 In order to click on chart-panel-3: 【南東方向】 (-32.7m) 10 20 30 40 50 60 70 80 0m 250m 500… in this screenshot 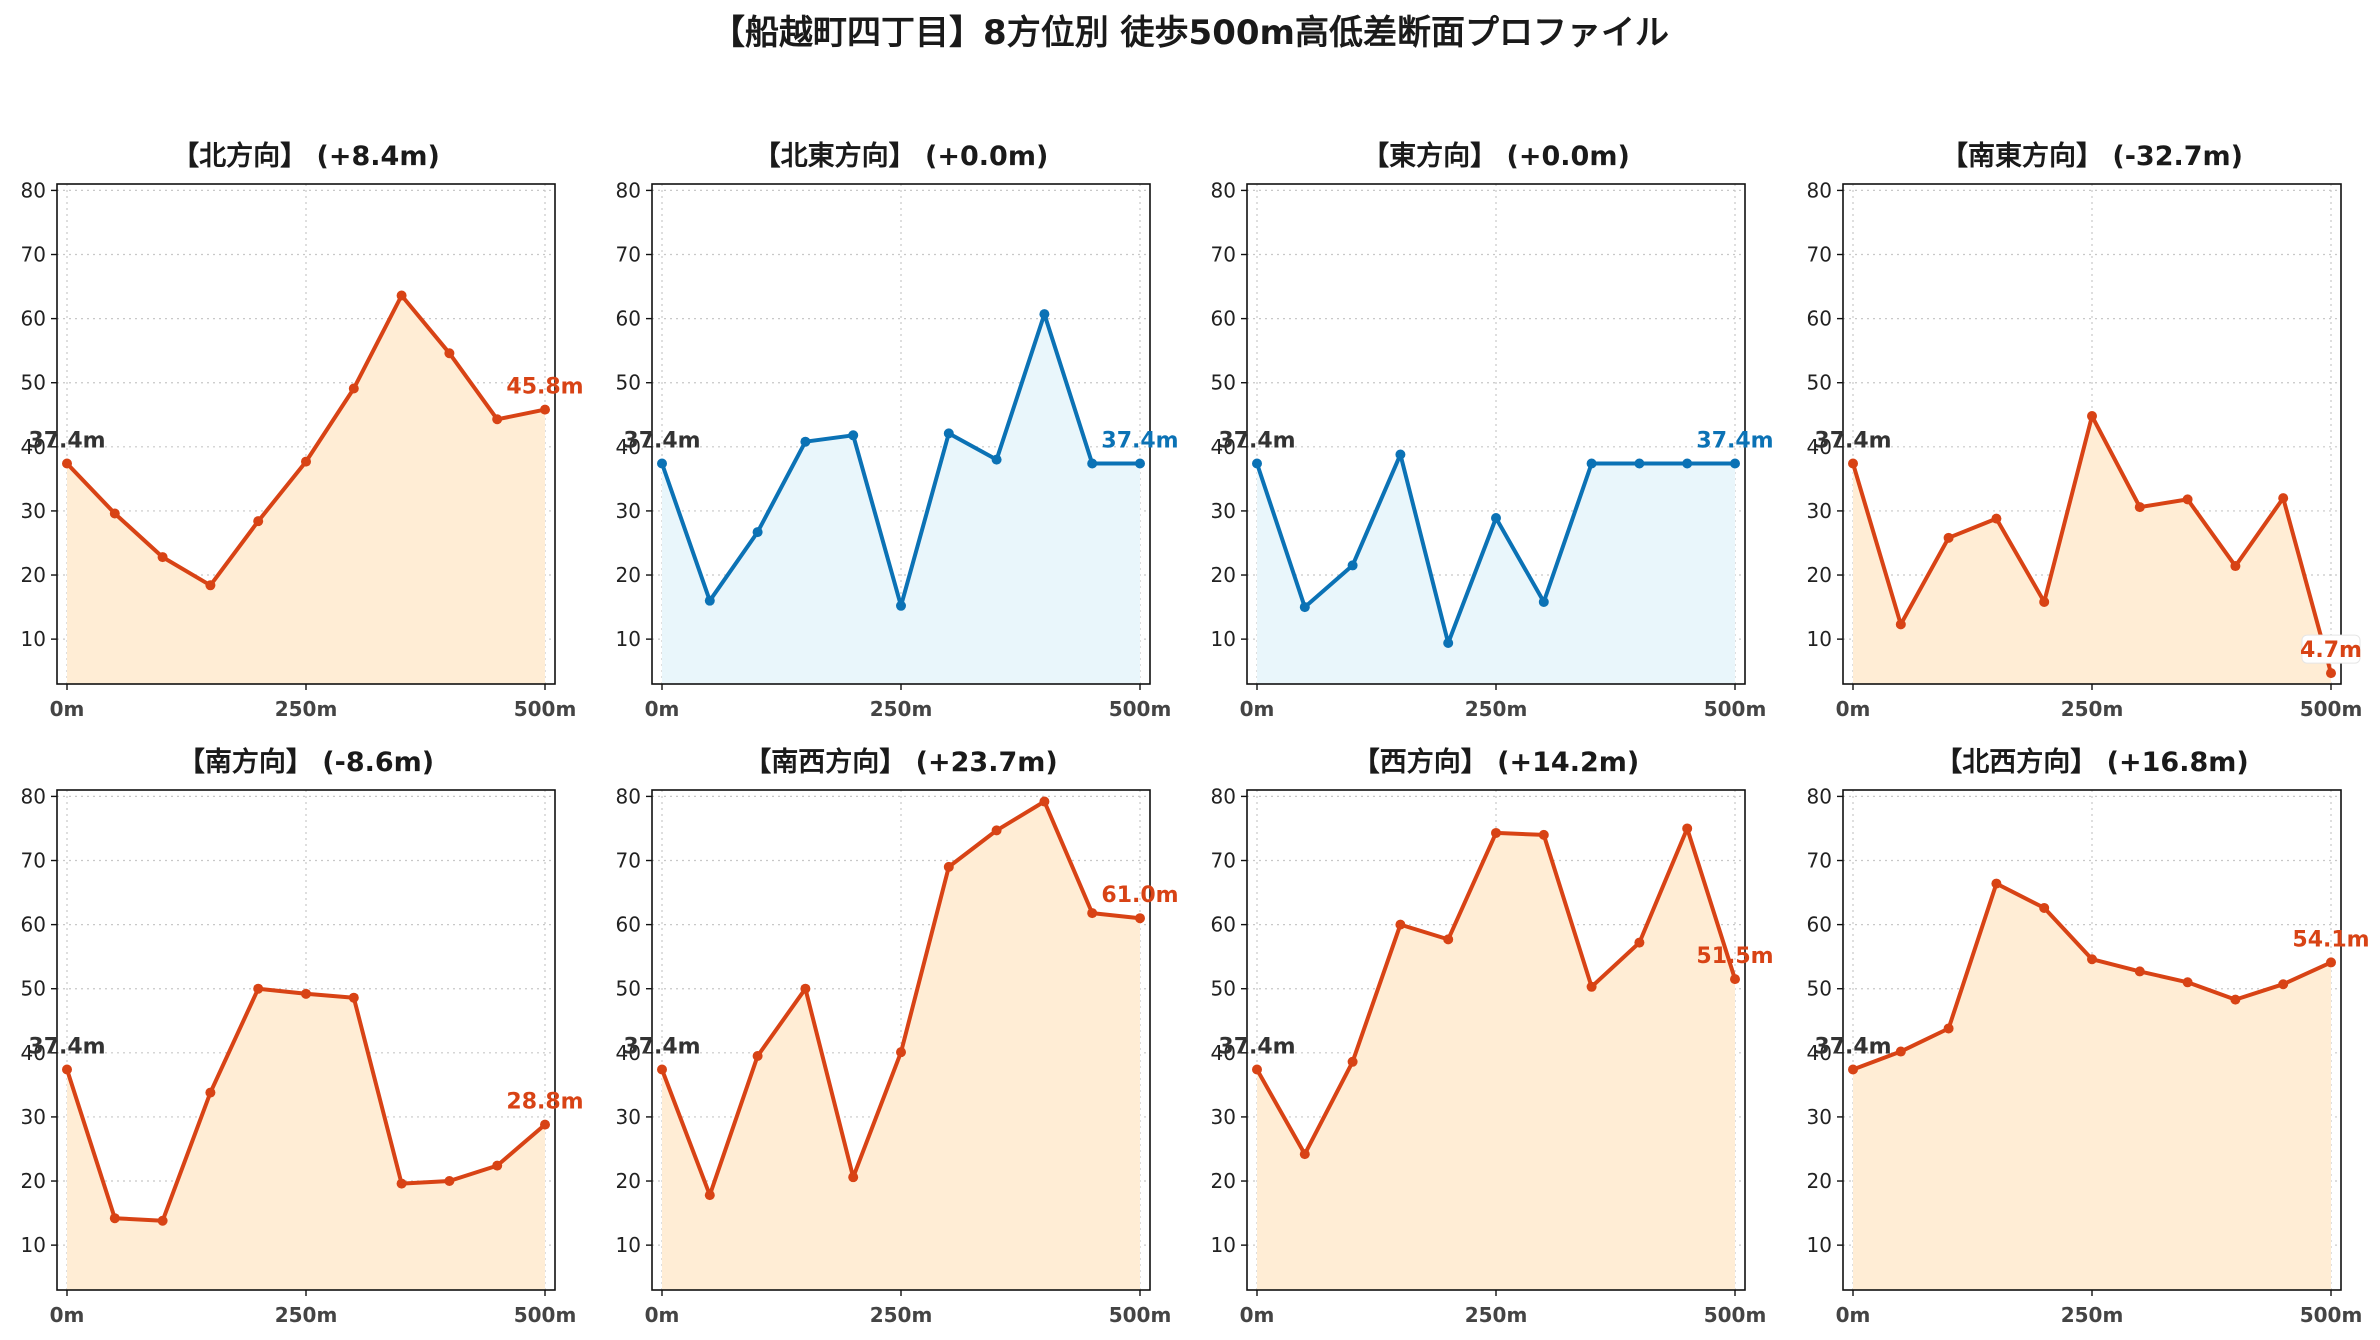, I will do `click(2085, 430)`.